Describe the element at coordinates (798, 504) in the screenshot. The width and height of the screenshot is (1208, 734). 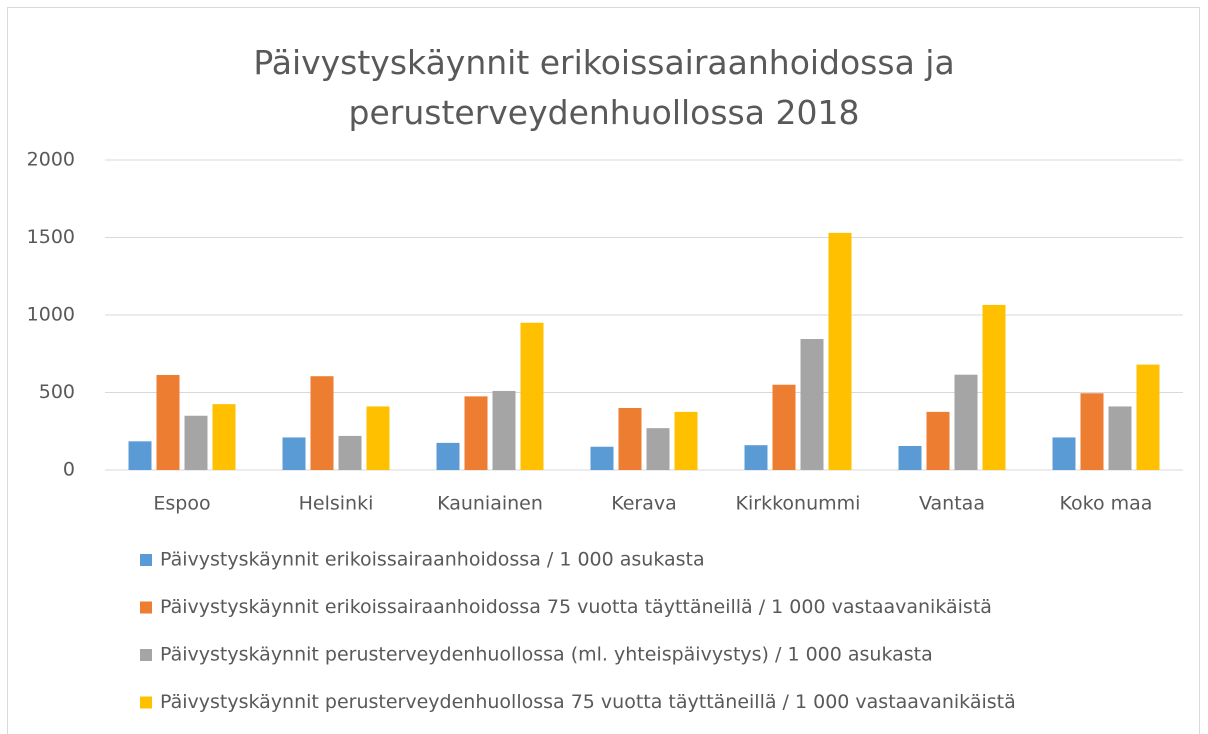
I see `x-tick-label: Kirkkonummi` at that location.